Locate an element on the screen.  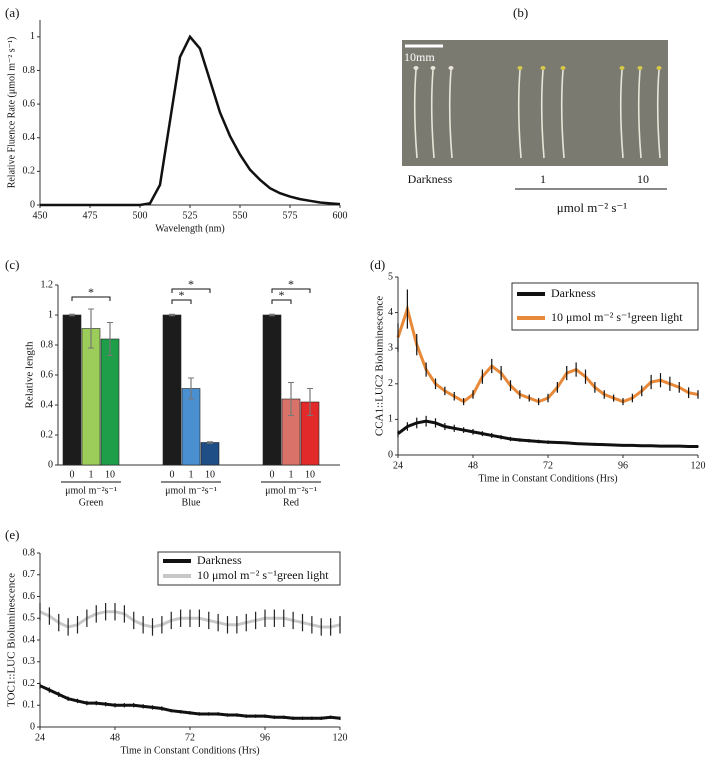
y-tick-label: 1.2 is located at coordinates (47, 284).